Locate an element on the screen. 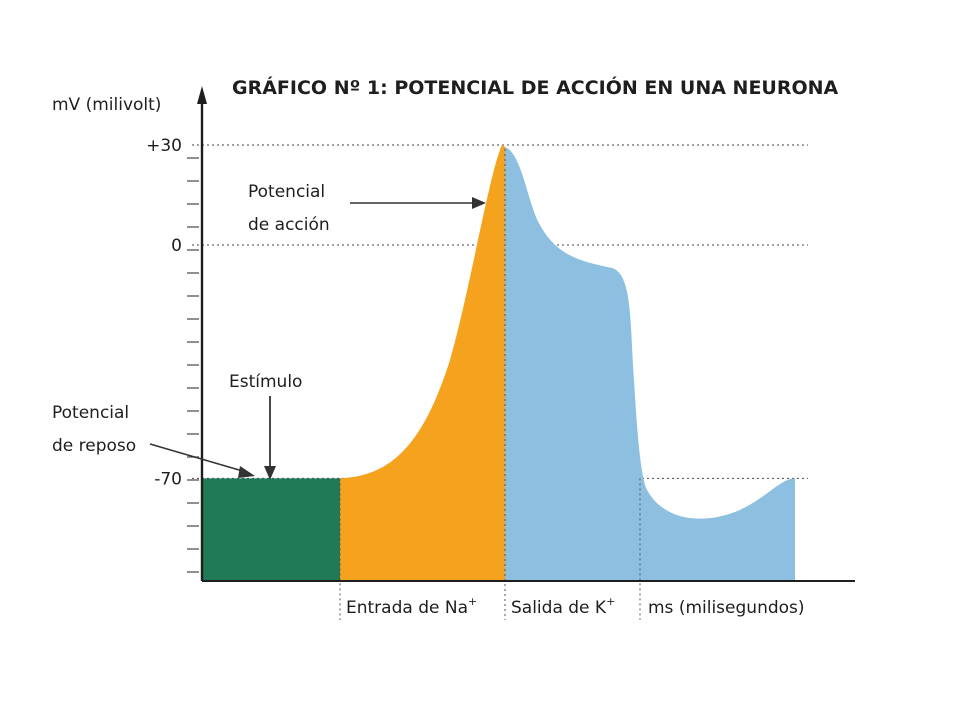 The image size is (960, 720). arrow-down-icon is located at coordinates (270, 473).